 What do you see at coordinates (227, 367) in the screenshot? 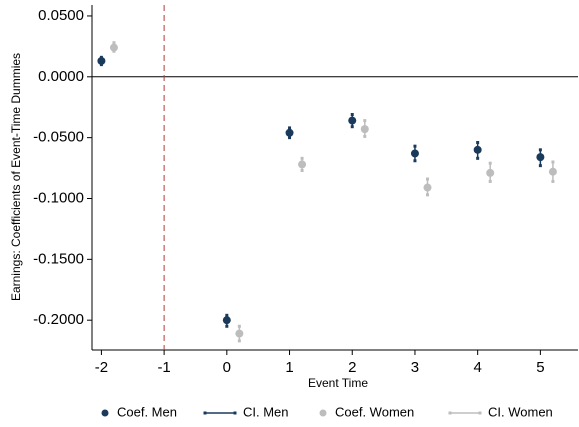
I see `x-tick-label: 0` at bounding box center [227, 367].